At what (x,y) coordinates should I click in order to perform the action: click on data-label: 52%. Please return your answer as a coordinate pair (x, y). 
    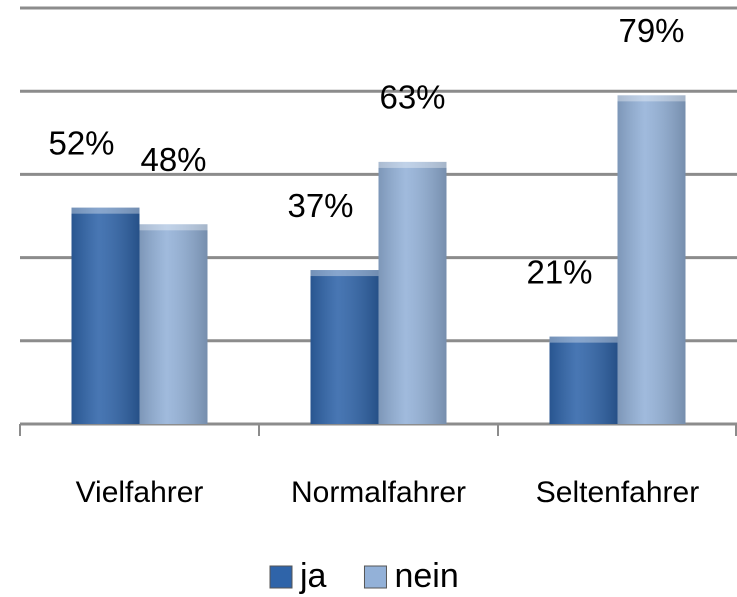
    Looking at the image, I should click on (81, 142).